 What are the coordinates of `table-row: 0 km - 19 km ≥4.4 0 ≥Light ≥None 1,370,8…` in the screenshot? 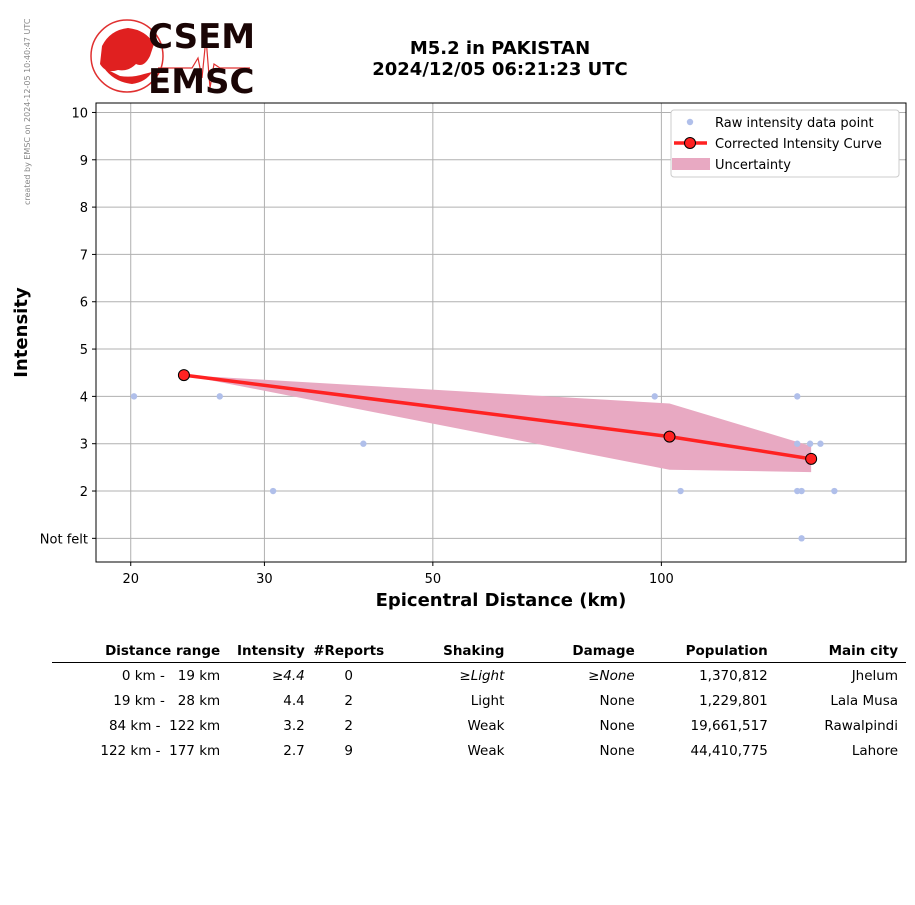 It's located at (479, 676).